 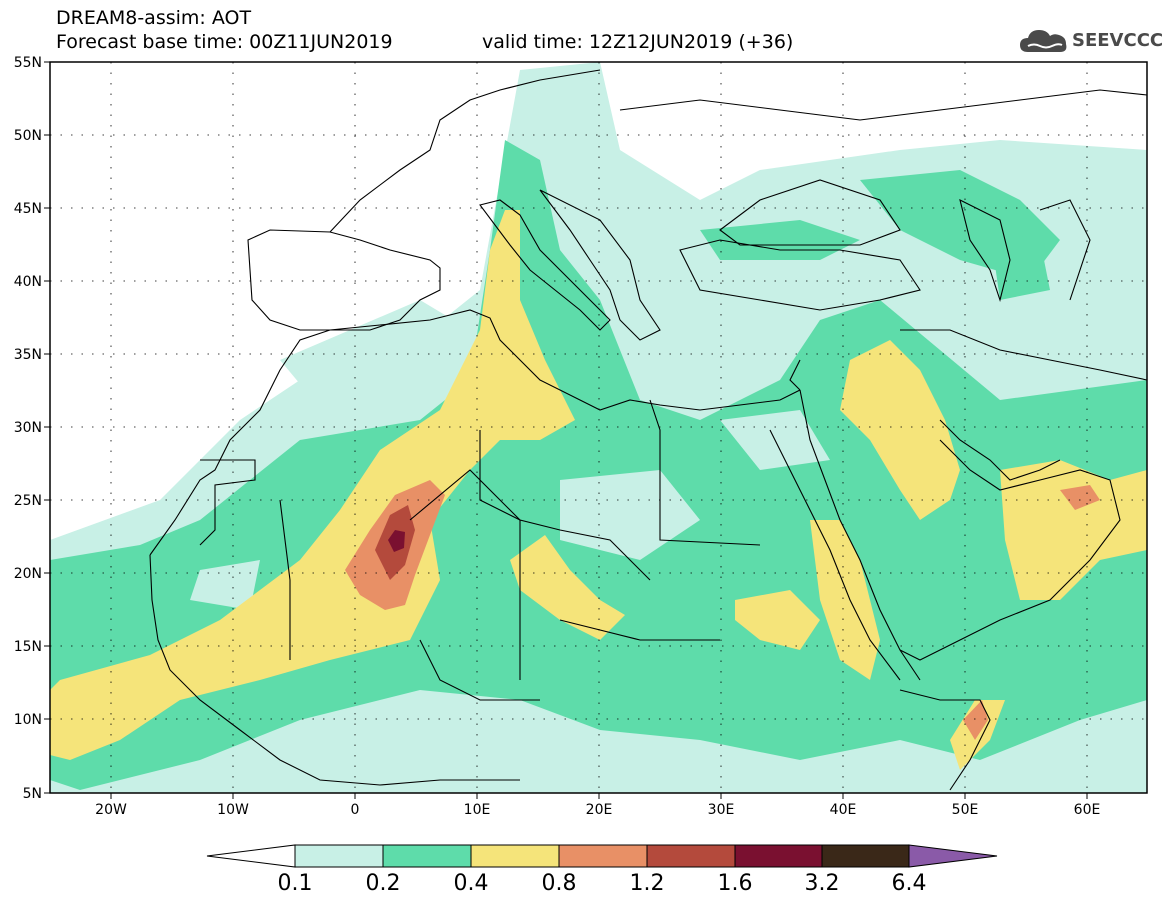 I want to click on lat-label-25n: 25N, so click(x=28, y=501).